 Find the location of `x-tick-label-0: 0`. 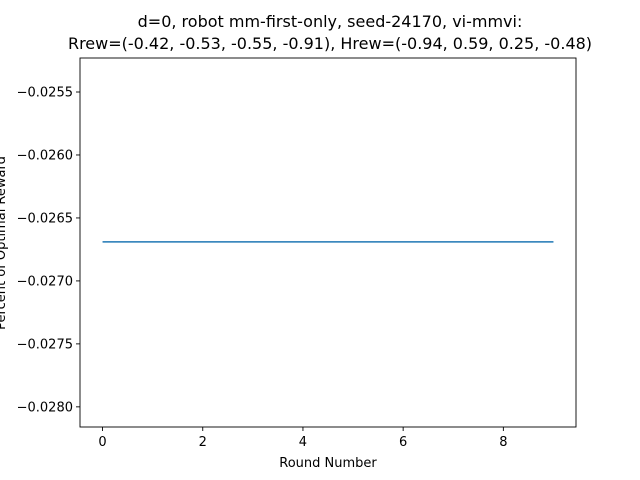

x-tick-label-0: 0 is located at coordinates (102, 442).